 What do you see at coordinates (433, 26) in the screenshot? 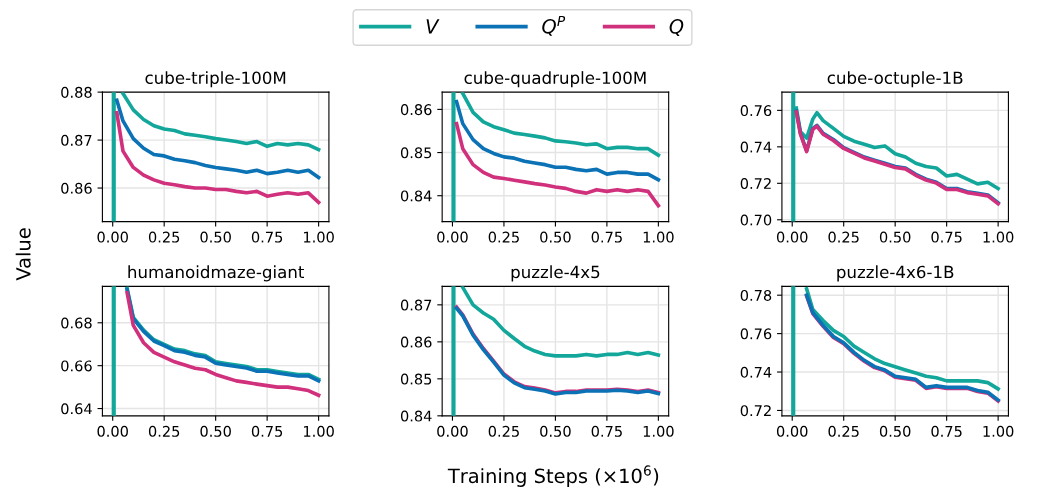
I see `legend-label: V` at bounding box center [433, 26].